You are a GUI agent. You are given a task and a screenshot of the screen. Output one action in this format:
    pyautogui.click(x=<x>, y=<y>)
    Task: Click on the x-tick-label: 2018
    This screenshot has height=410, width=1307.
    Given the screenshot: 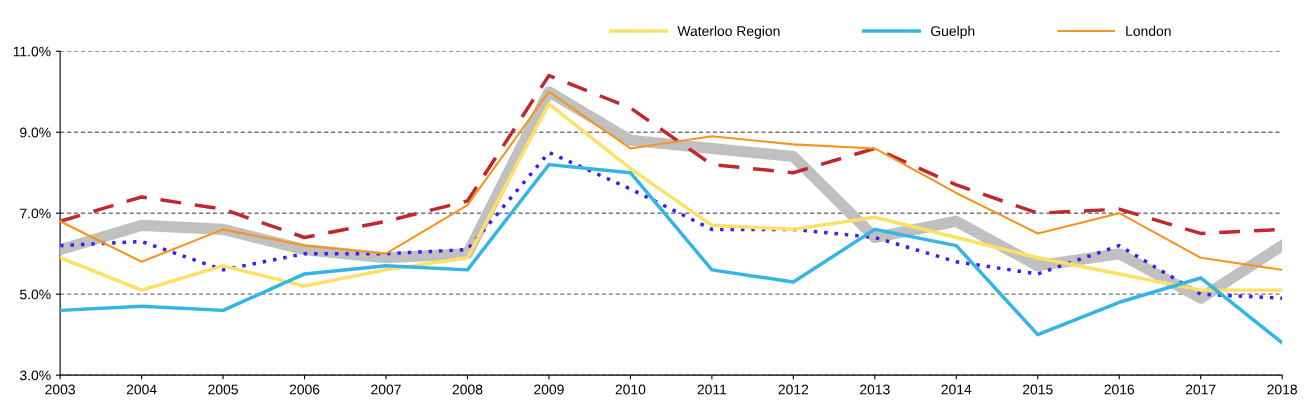 What is the action you would take?
    pyautogui.click(x=1282, y=389)
    